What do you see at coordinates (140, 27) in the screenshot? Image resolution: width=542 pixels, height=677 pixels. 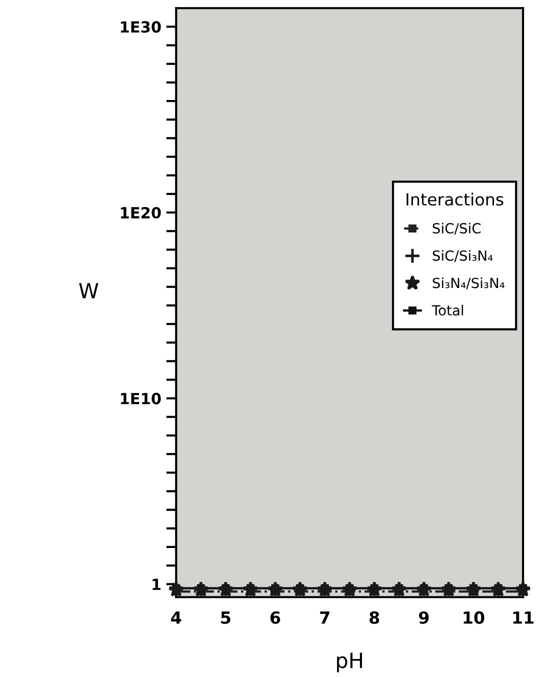 I see `y-tick-label: 1E30` at bounding box center [140, 27].